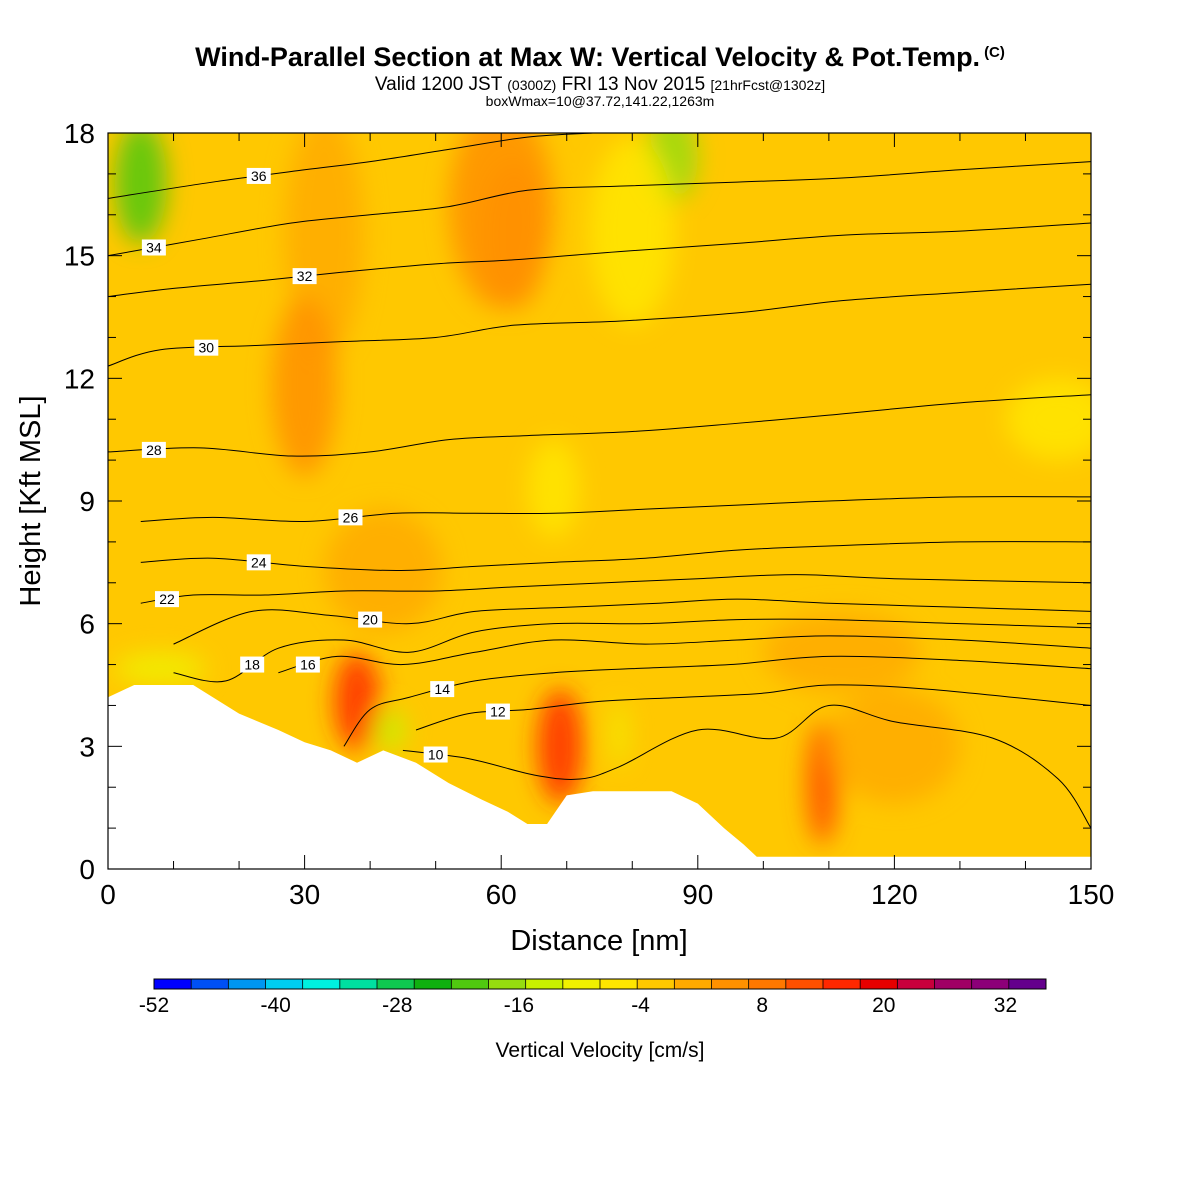 Image resolution: width=1200 pixels, height=1200 pixels. Describe the element at coordinates (87, 501) in the screenshot. I see `y-tick-label: 9` at that location.